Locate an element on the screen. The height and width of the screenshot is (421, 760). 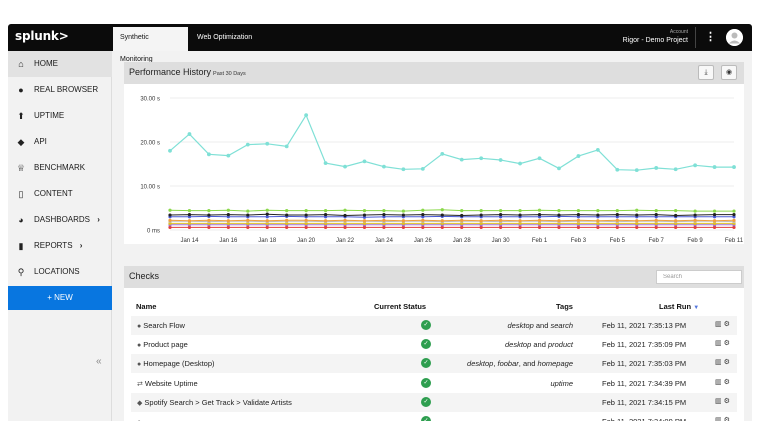
search-input is located at coordinates (699, 277).